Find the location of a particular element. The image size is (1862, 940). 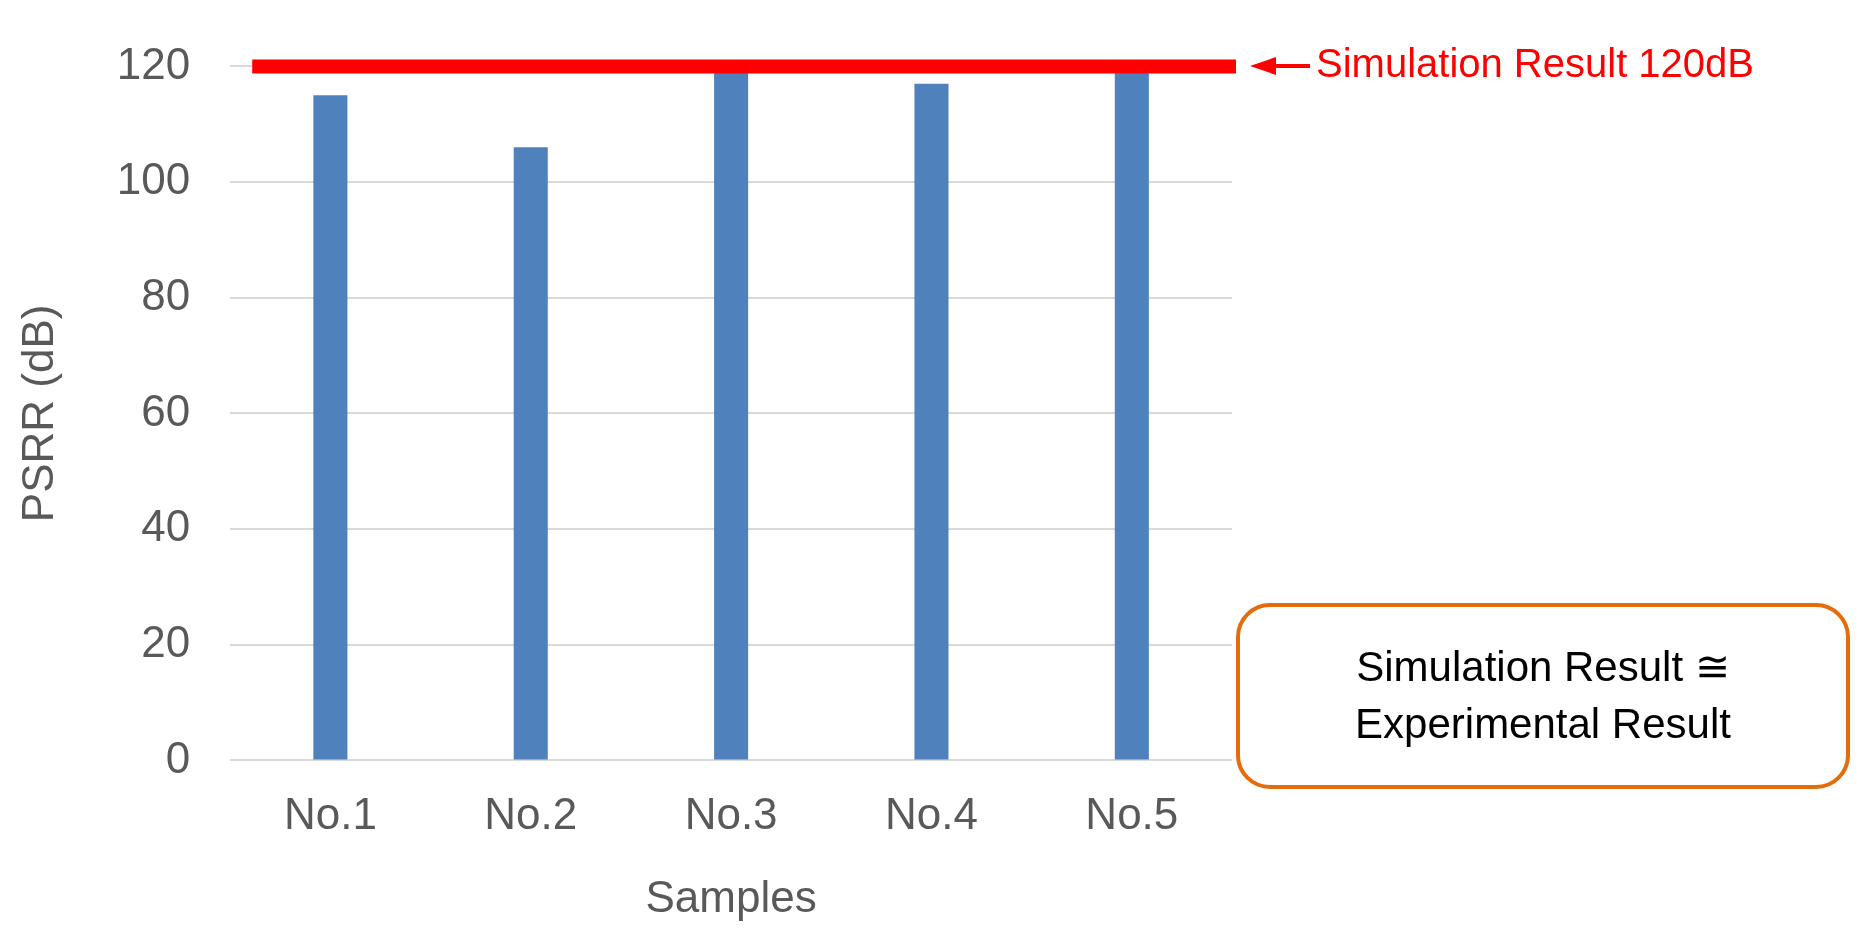

x-tick-label: No.1 is located at coordinates (330, 813).